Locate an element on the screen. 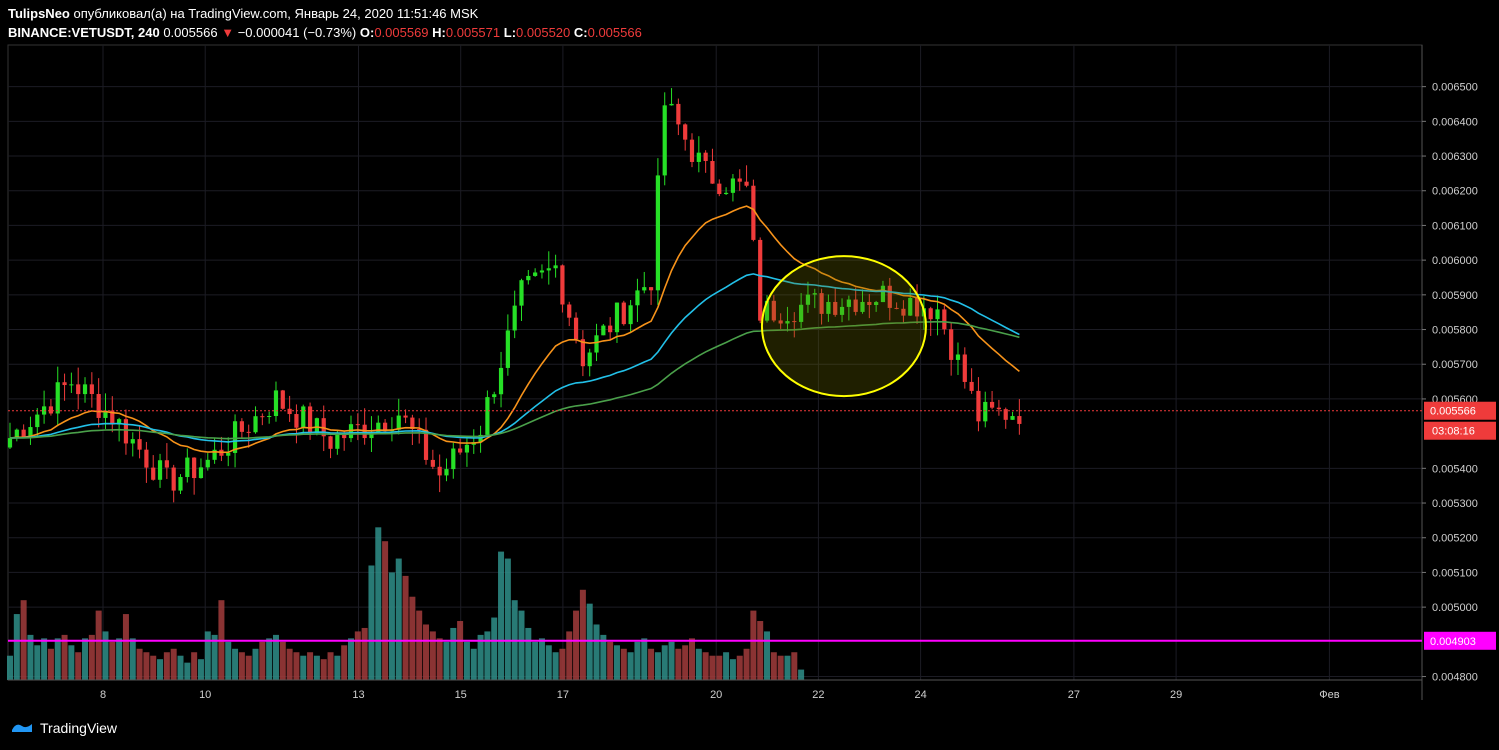 The width and height of the screenshot is (1499, 750). footer-brand: TradingView is located at coordinates (63, 728).